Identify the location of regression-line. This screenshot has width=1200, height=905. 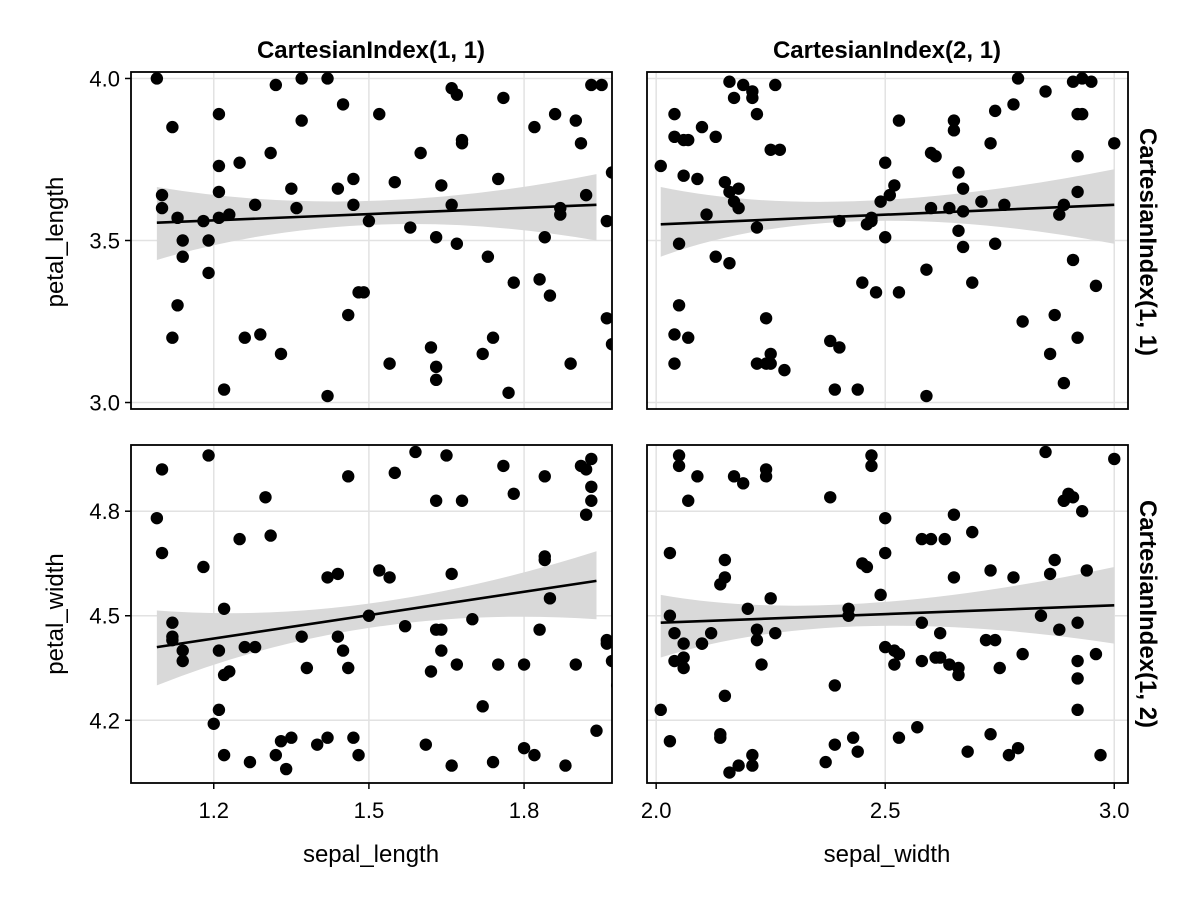
(376, 614).